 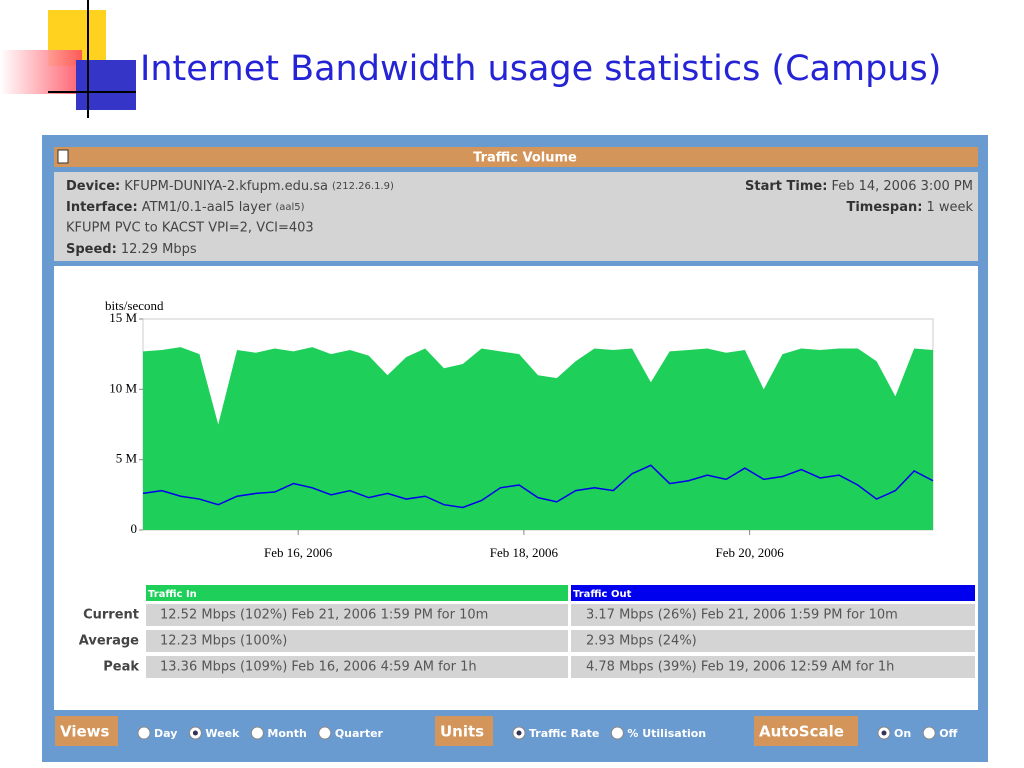 I want to click on row-label: Average, so click(x=109, y=641).